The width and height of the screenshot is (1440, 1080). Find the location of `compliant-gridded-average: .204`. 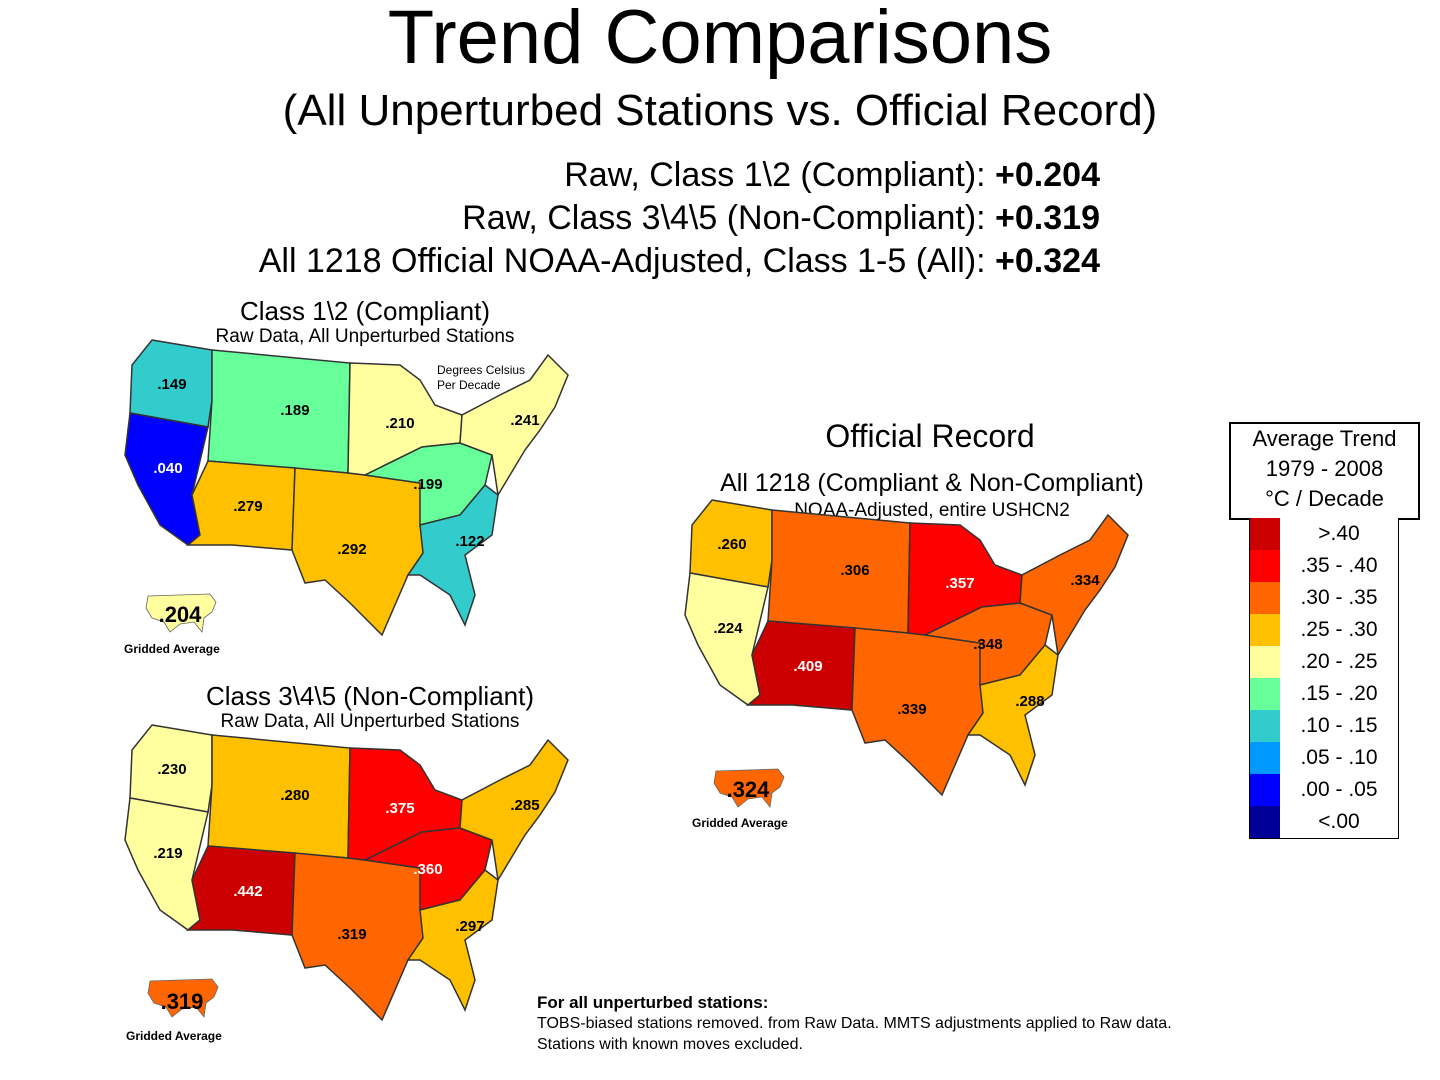

compliant-gridded-average: .204 is located at coordinates (181, 613).